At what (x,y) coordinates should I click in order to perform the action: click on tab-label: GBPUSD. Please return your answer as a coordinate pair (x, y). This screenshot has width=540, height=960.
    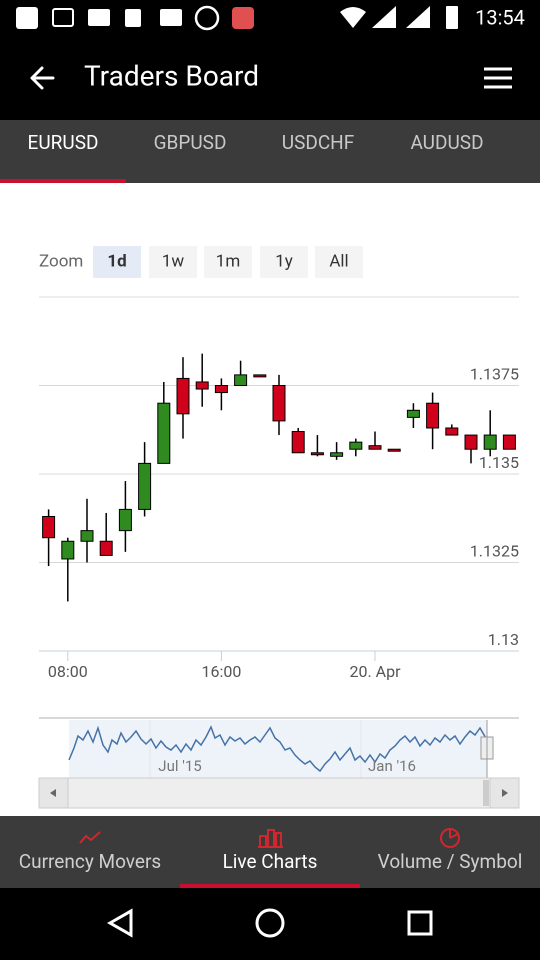
    Looking at the image, I should click on (190, 142).